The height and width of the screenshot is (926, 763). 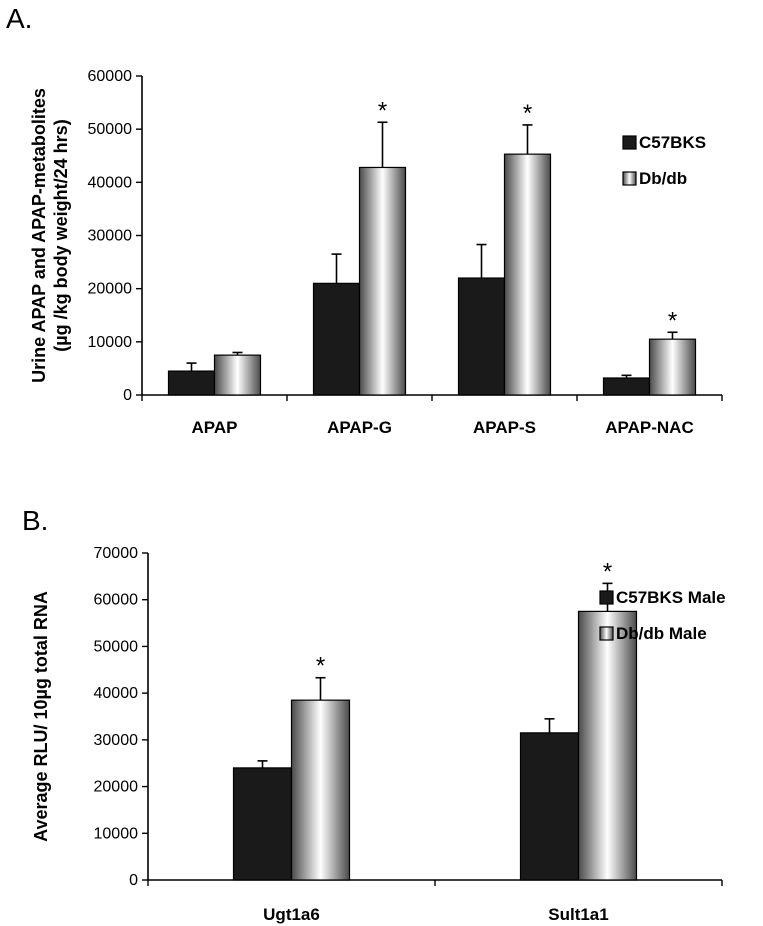 I want to click on x-category-label: Sult1a1, so click(x=578, y=914).